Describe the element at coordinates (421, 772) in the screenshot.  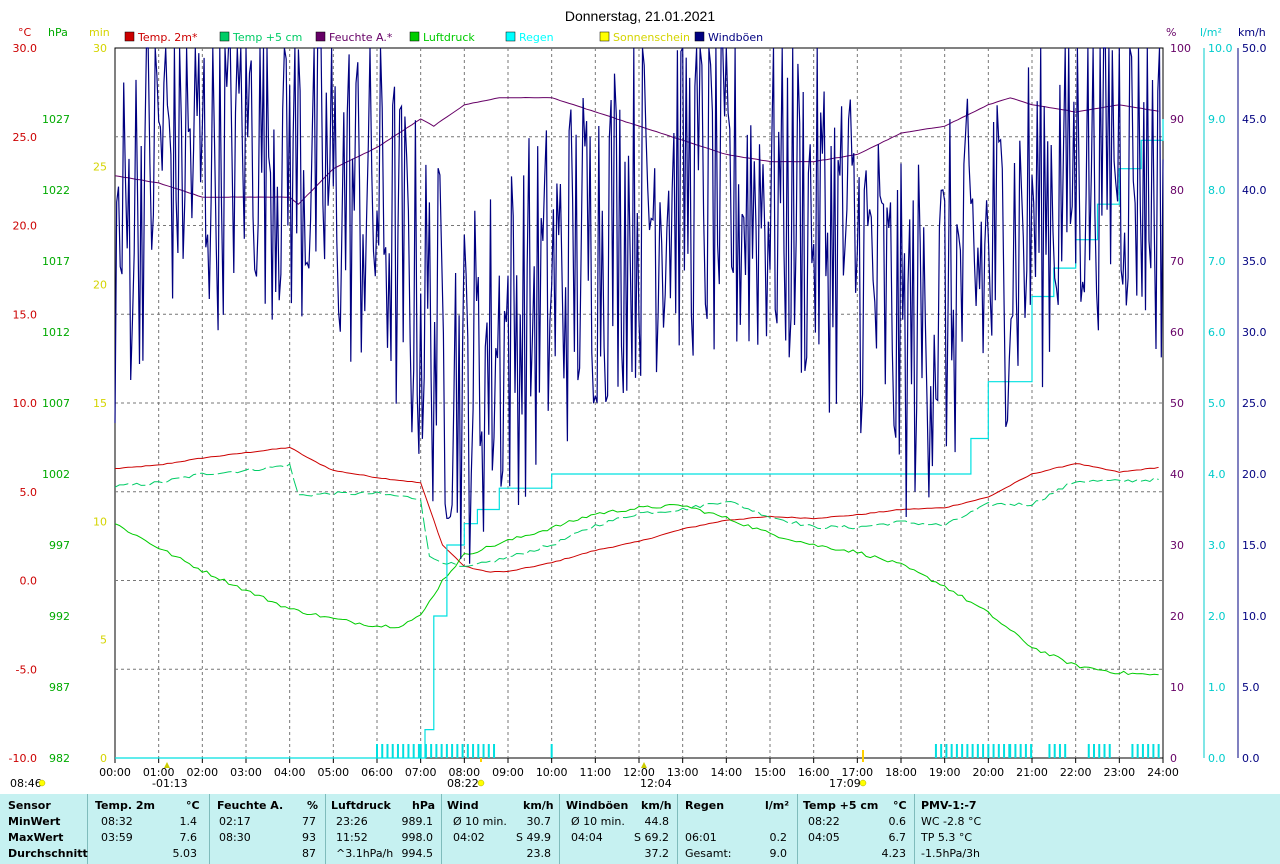
I see `x-tick-label: 07:00` at that location.